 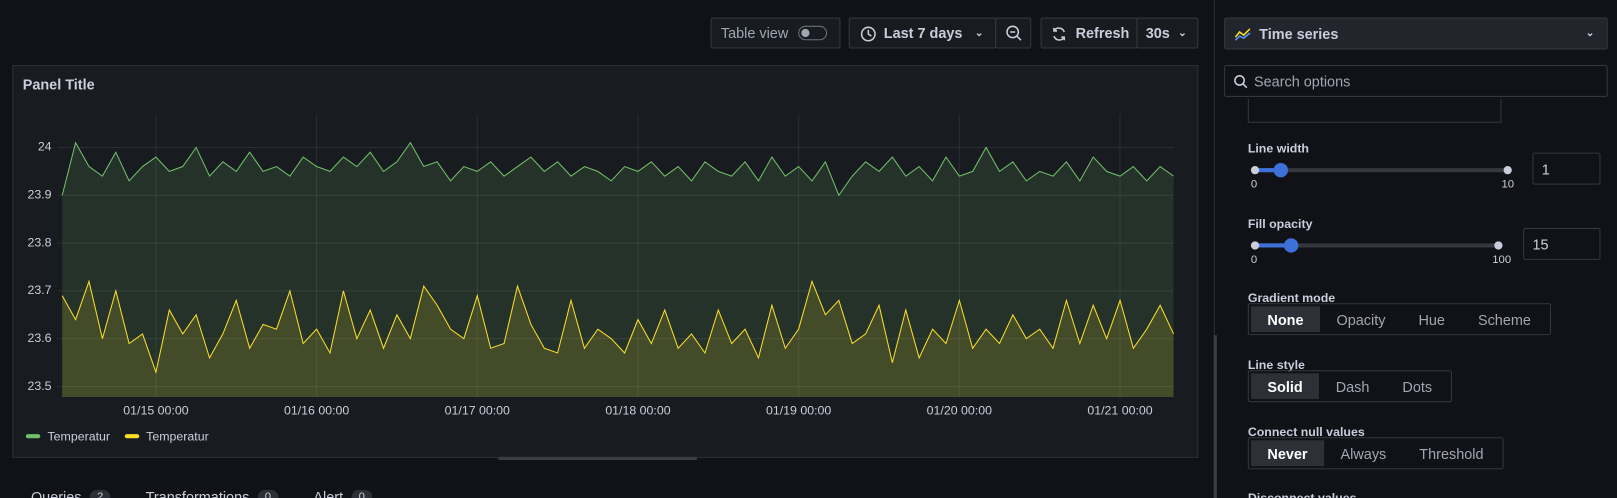 What do you see at coordinates (117, 436) in the screenshot?
I see `legend: Temperatur Temperatur` at bounding box center [117, 436].